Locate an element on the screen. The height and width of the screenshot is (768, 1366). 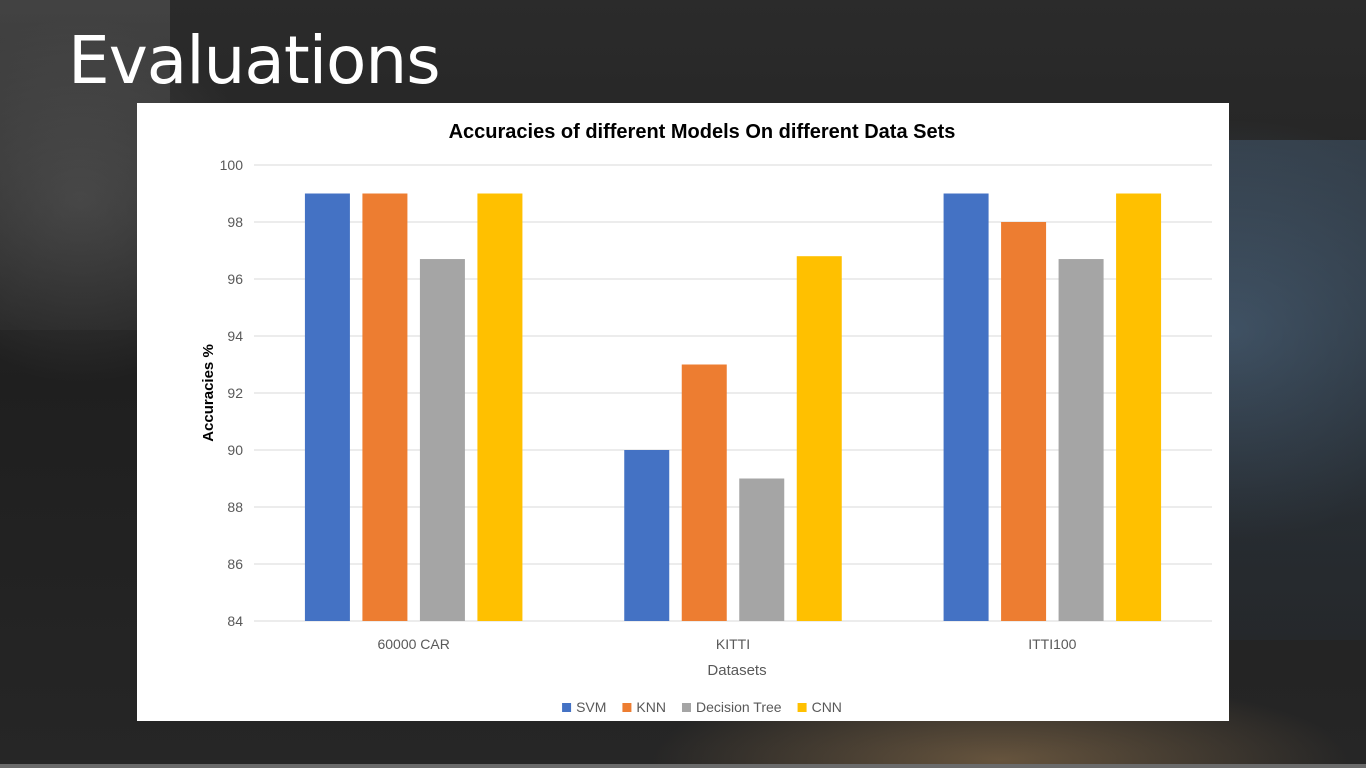
y-axis-ticks: 84 86 88 90 92 94 96 98 100 is located at coordinates (232, 393).